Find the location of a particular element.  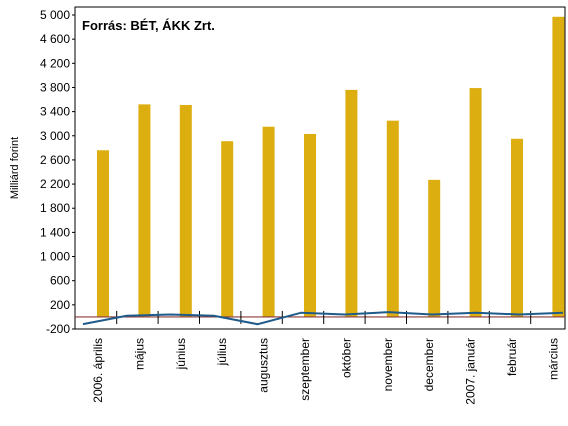

y-tick-label: 4 600 is located at coordinates (55, 39).